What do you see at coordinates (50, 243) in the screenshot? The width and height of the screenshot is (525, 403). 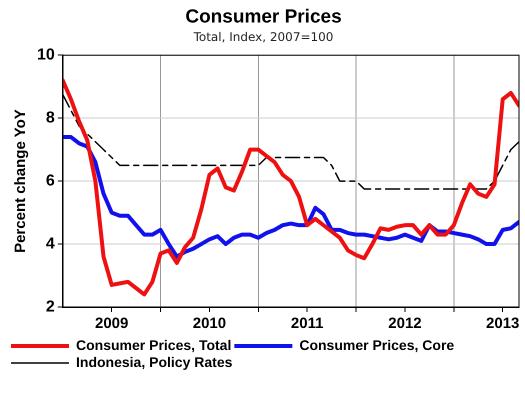 I see `y-tick-label: 4` at bounding box center [50, 243].